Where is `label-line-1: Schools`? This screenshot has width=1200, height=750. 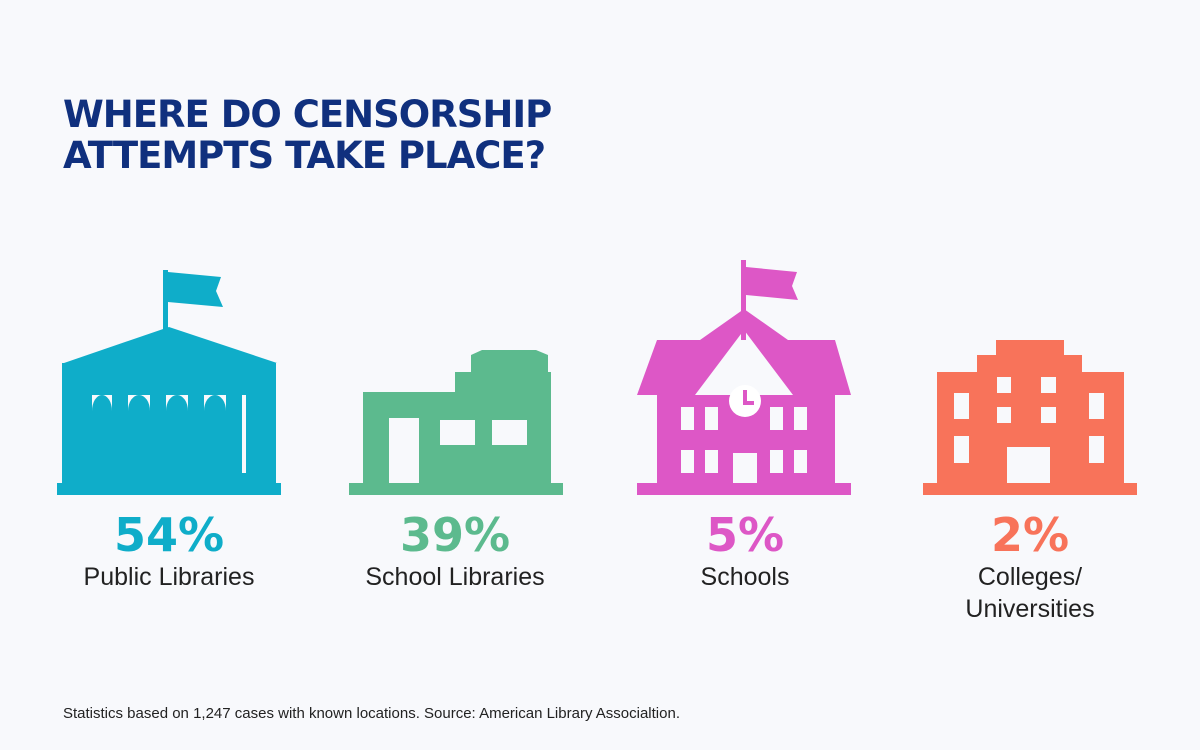 label-line-1: Schools is located at coordinates (745, 577).